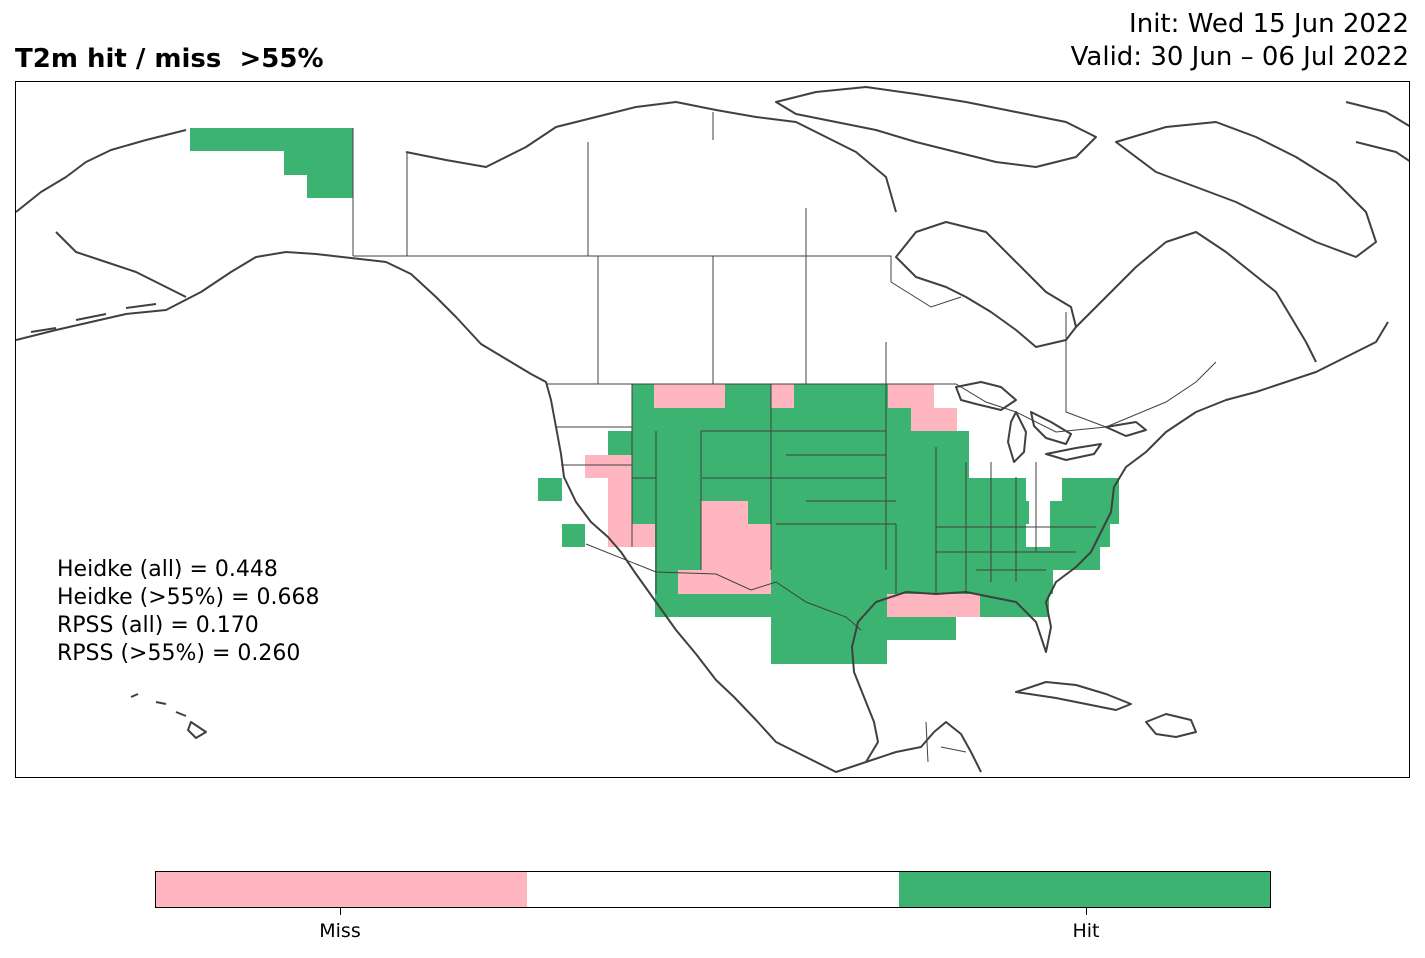 The height and width of the screenshot is (958, 1425). What do you see at coordinates (1086, 931) in the screenshot?
I see `colorbar-label-hit: Hit` at bounding box center [1086, 931].